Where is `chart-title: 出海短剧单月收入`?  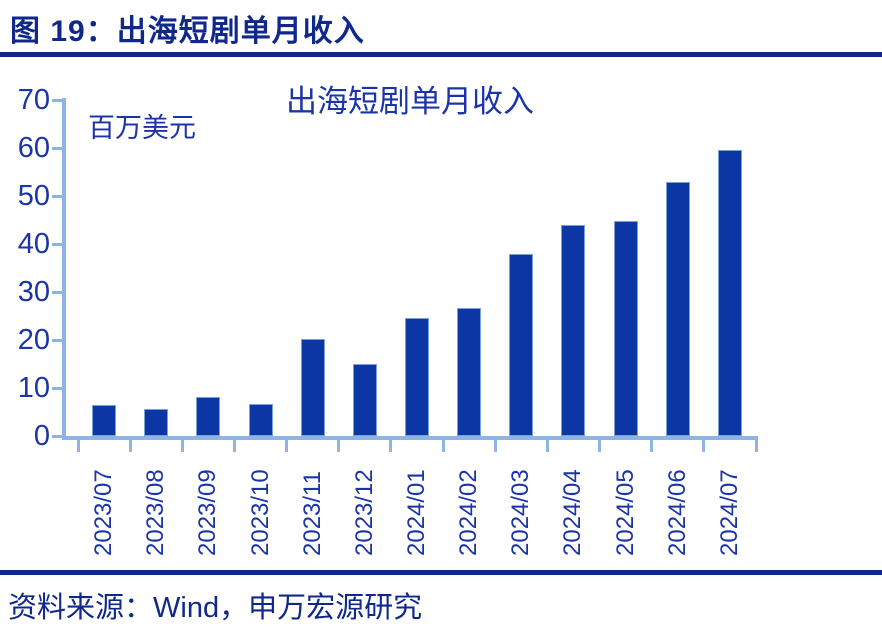 chart-title: 出海短剧单月收入 is located at coordinates (410, 101).